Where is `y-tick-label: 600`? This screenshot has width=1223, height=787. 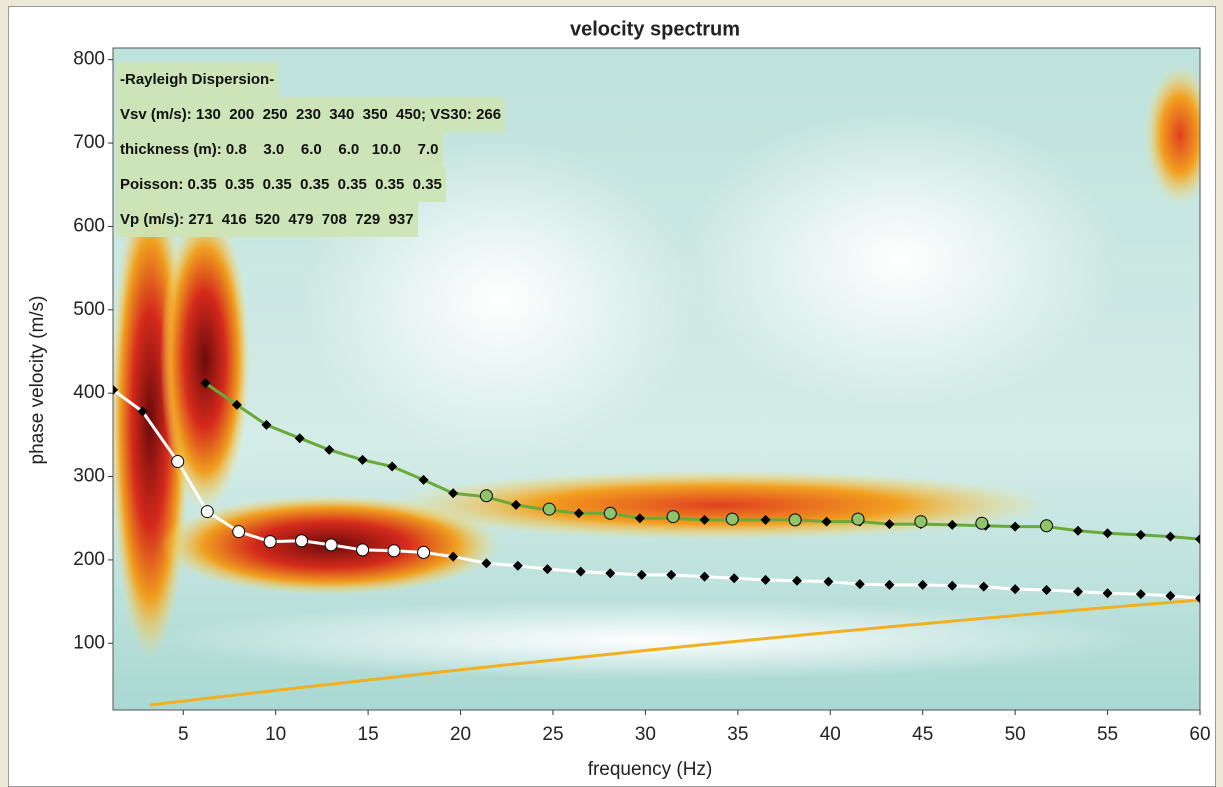 y-tick-label: 600 is located at coordinates (89, 225).